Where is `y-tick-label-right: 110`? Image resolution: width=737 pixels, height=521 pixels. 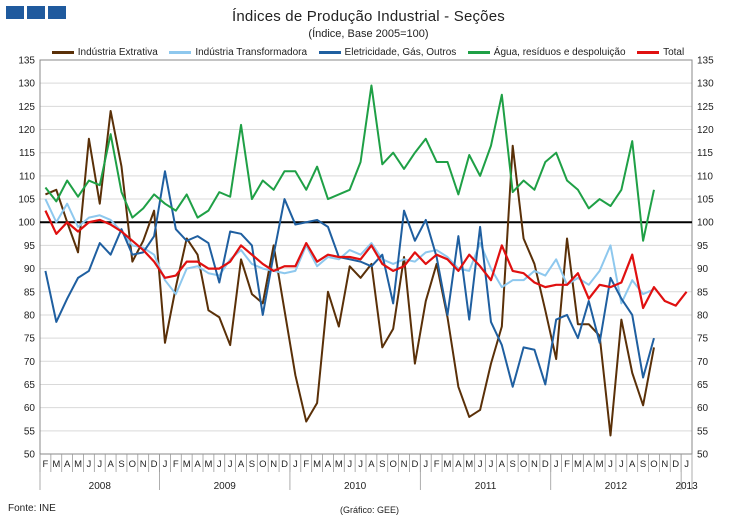
y-tick-label-right: 110 is located at coordinates (705, 176).